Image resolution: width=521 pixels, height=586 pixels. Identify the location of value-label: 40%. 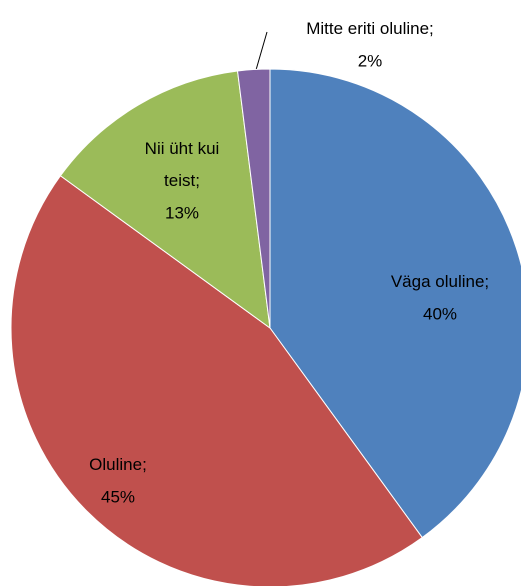
(440, 313).